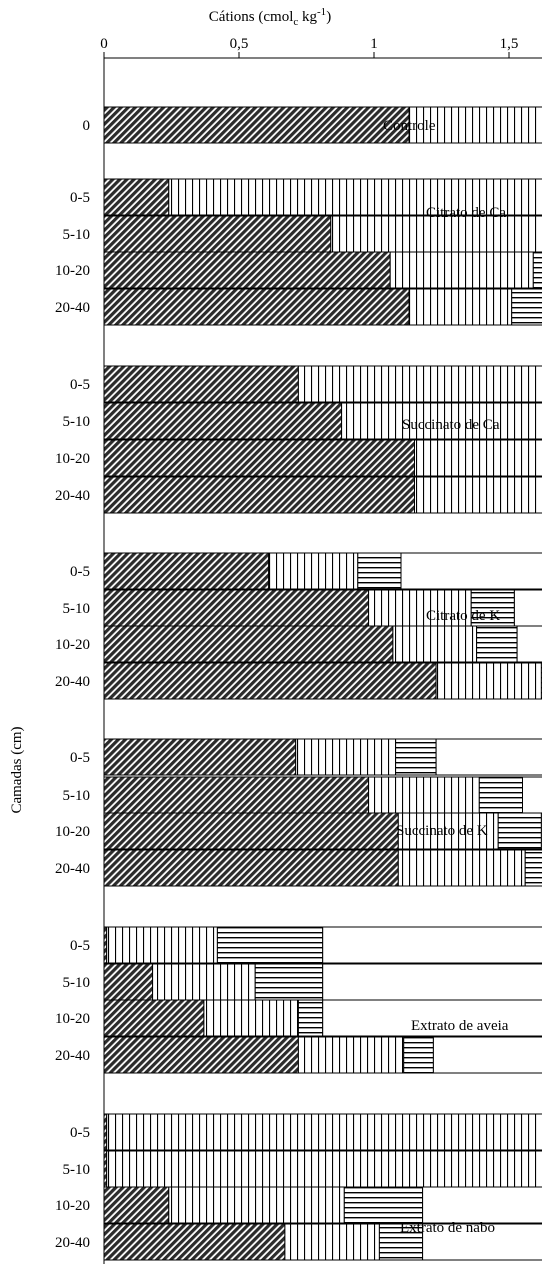  What do you see at coordinates (374, 44) in the screenshot?
I see `x-tick-label: 1` at bounding box center [374, 44].